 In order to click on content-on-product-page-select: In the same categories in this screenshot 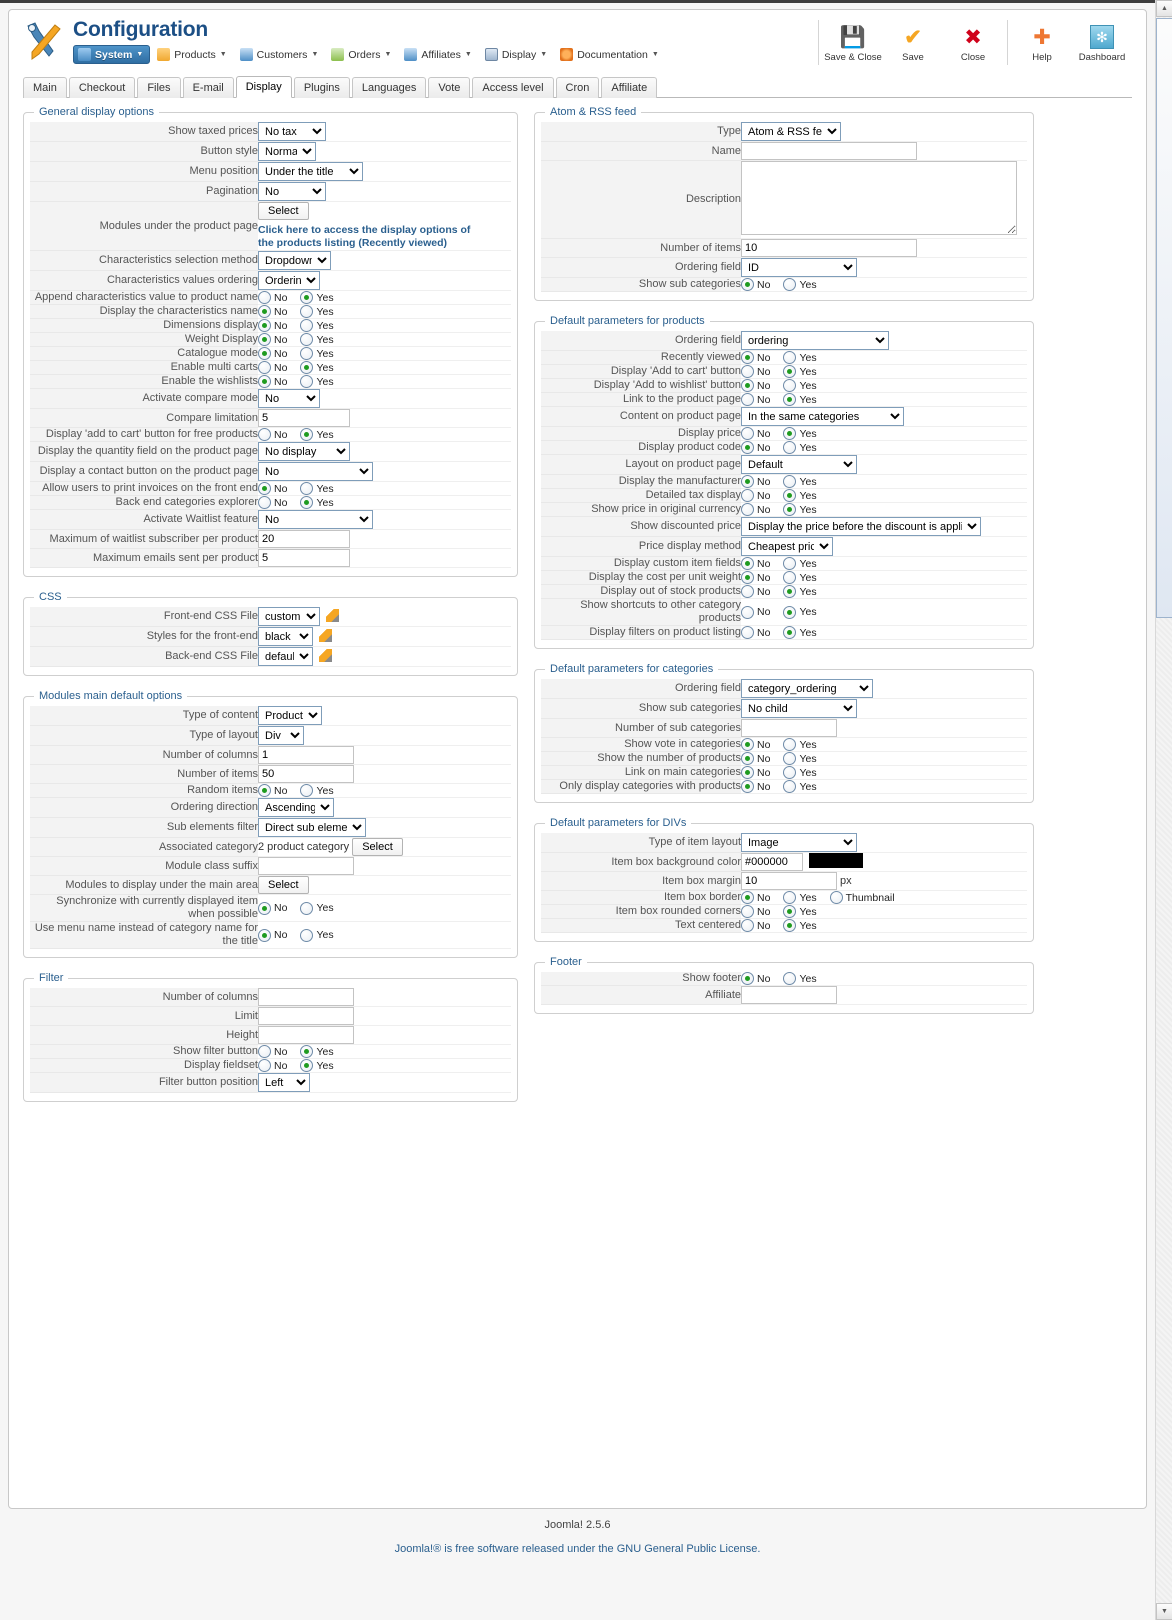, I will do `click(822, 416)`.